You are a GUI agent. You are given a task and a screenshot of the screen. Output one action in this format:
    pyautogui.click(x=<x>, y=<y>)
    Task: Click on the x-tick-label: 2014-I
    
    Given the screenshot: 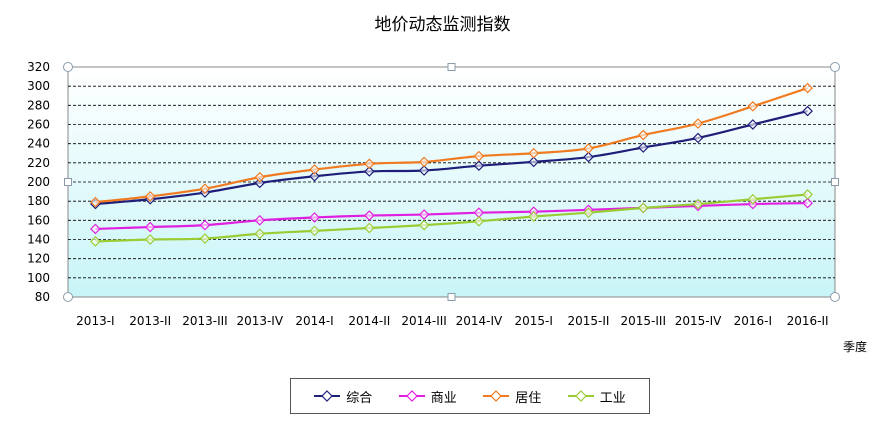 What is the action you would take?
    pyautogui.click(x=314, y=321)
    